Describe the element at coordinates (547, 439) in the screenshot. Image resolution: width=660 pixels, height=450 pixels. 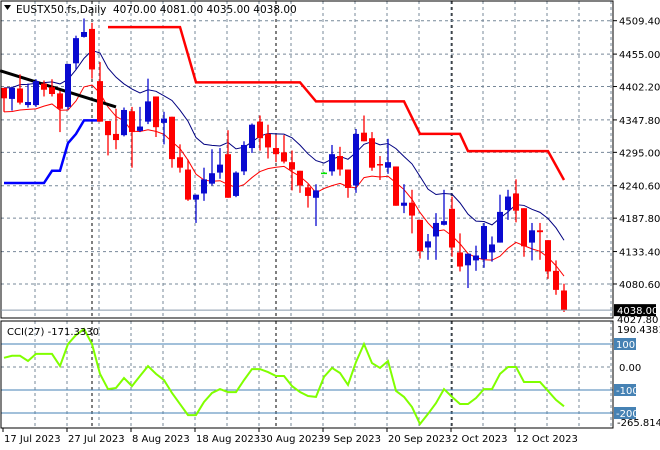
I see `date-label: 12 Oct 2023` at that location.